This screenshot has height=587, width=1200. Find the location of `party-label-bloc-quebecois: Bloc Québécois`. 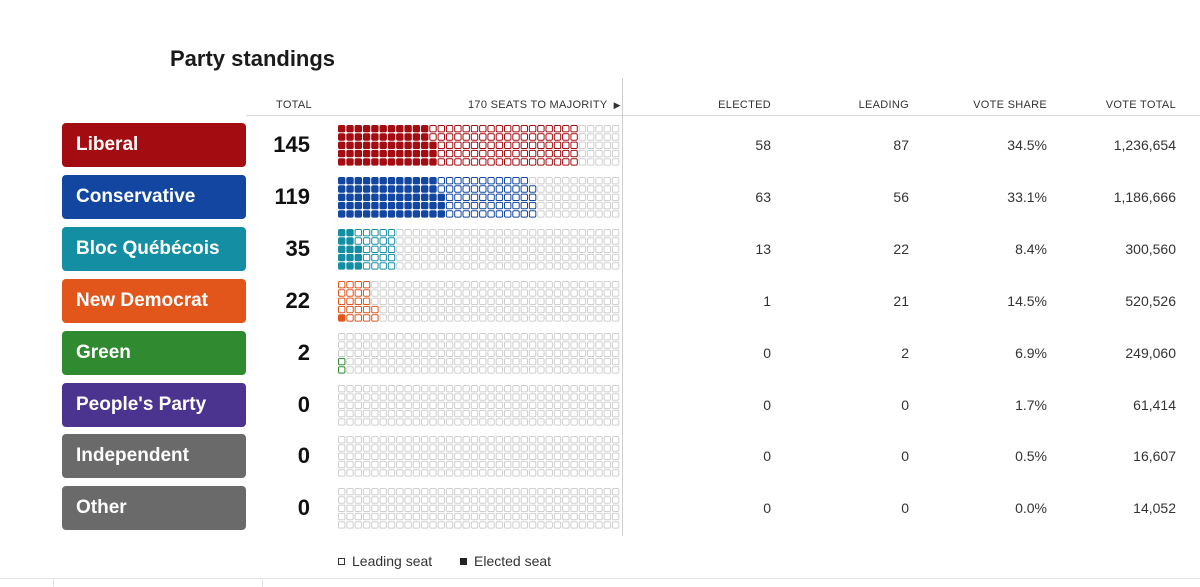

party-label-bloc-quebecois: Bloc Québécois is located at coordinates (154, 249).